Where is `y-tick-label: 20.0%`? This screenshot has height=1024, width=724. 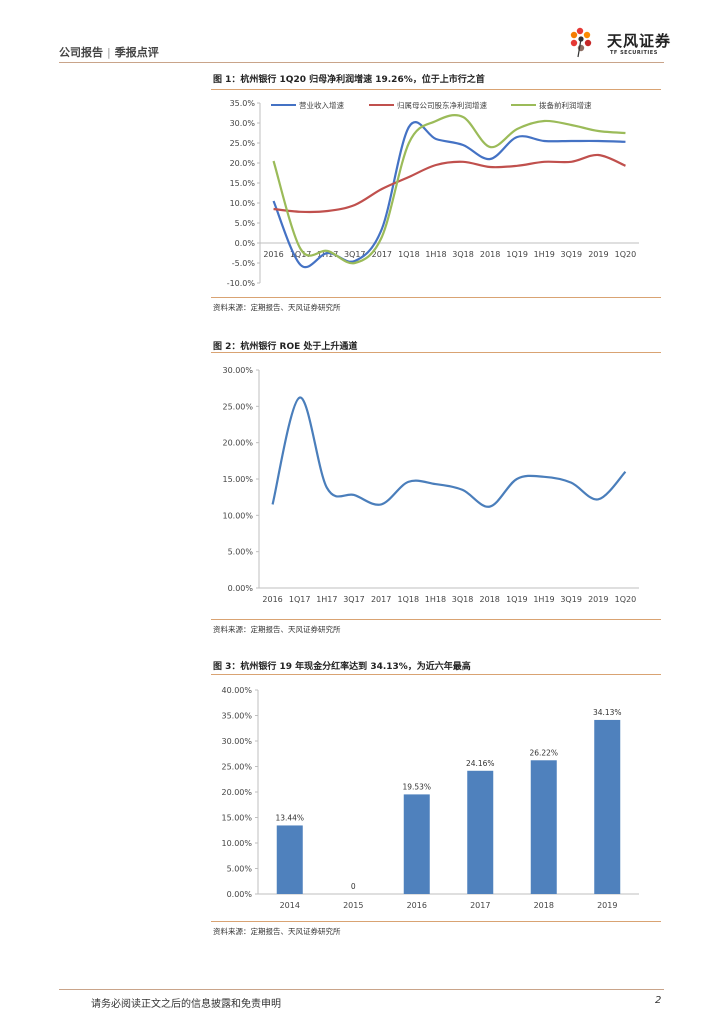
y-tick-label: 20.0% is located at coordinates (243, 163).